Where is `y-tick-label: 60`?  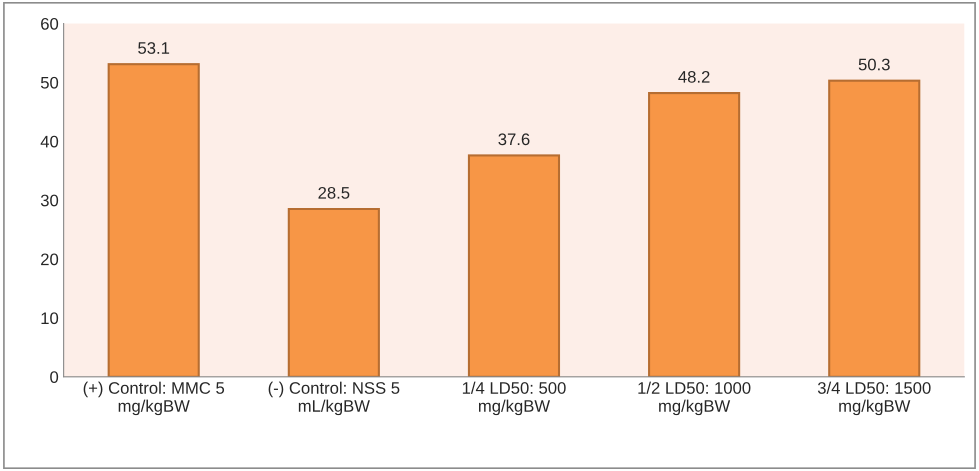 y-tick-label: 60 is located at coordinates (49, 24).